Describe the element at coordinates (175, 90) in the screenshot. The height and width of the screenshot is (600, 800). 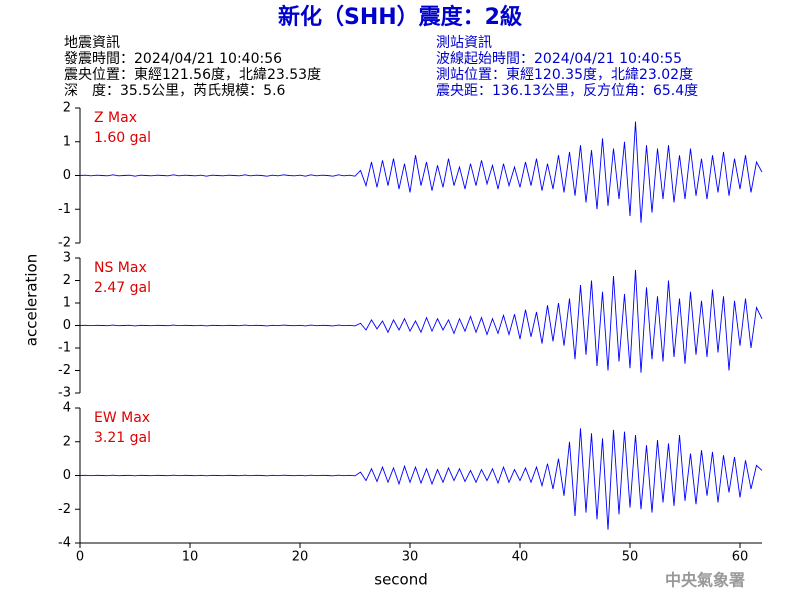
I see `quake-info: 深 度：35.5公里，芮氏規模：5.6` at that location.